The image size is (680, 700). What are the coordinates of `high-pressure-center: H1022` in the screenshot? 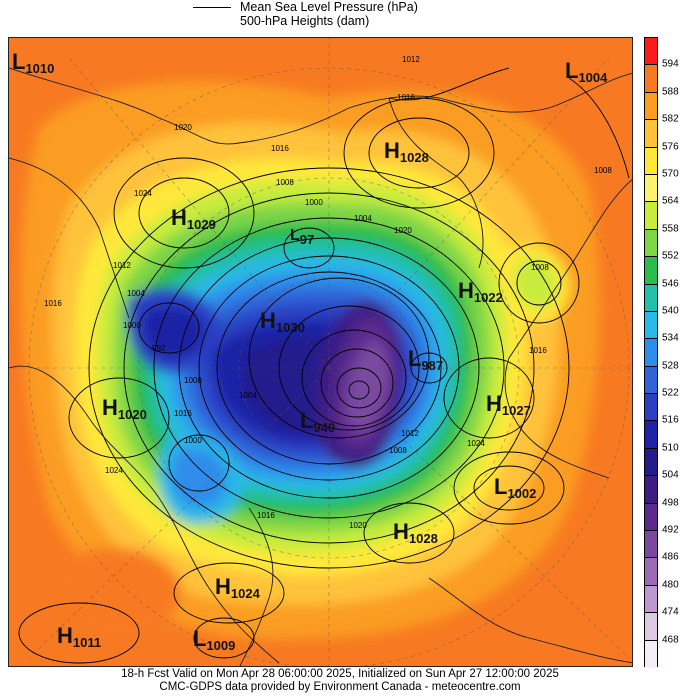 It's located at (480, 291).